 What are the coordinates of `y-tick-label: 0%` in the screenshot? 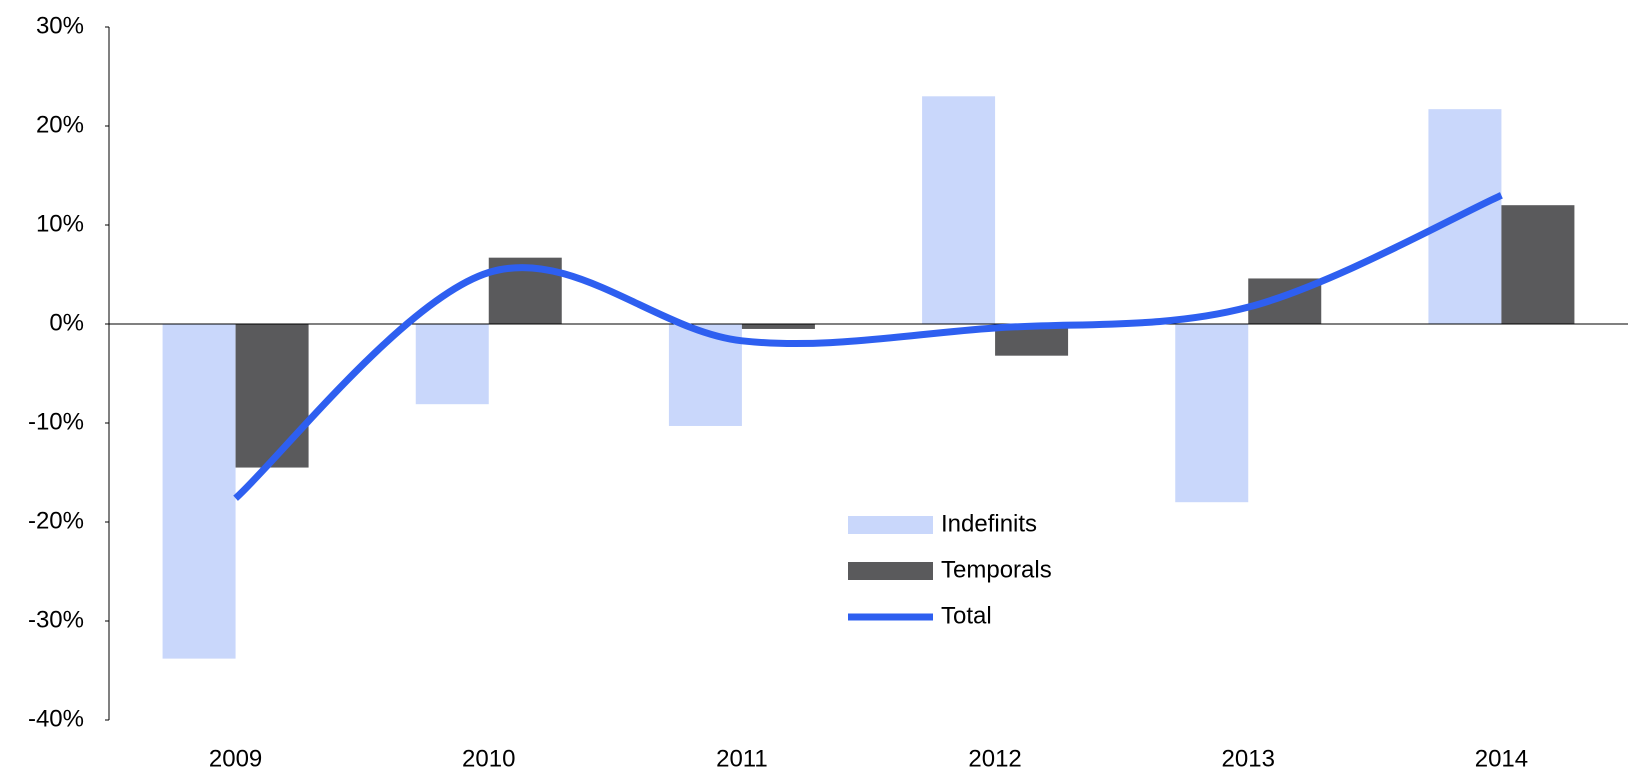 It's located at (66, 322).